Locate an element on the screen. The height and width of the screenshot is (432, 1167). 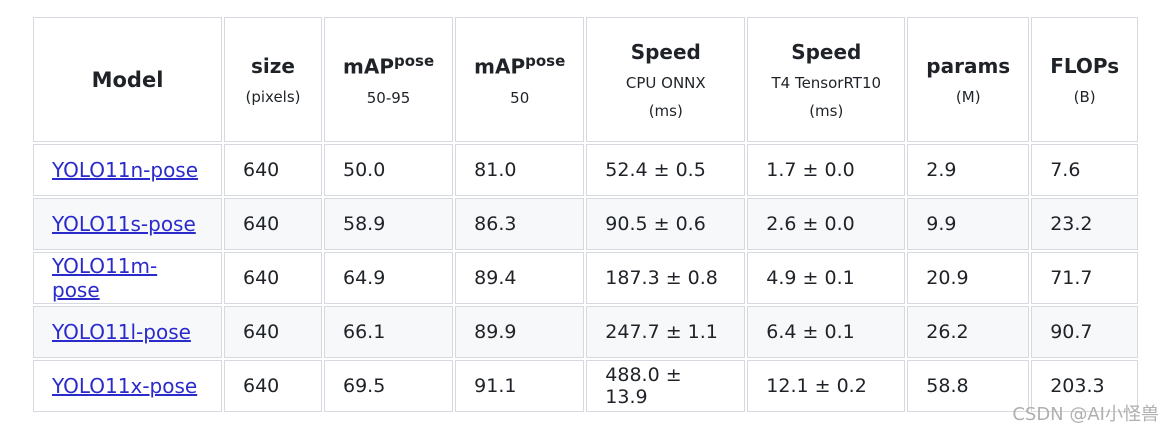
table-cell: 23.2 is located at coordinates (1085, 224).